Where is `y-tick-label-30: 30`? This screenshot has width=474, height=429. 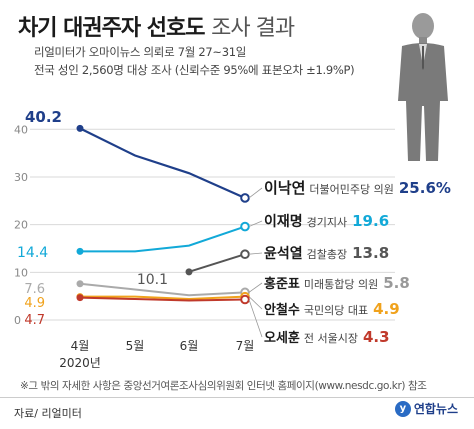 y-tick-label-30: 30 is located at coordinates (21, 177).